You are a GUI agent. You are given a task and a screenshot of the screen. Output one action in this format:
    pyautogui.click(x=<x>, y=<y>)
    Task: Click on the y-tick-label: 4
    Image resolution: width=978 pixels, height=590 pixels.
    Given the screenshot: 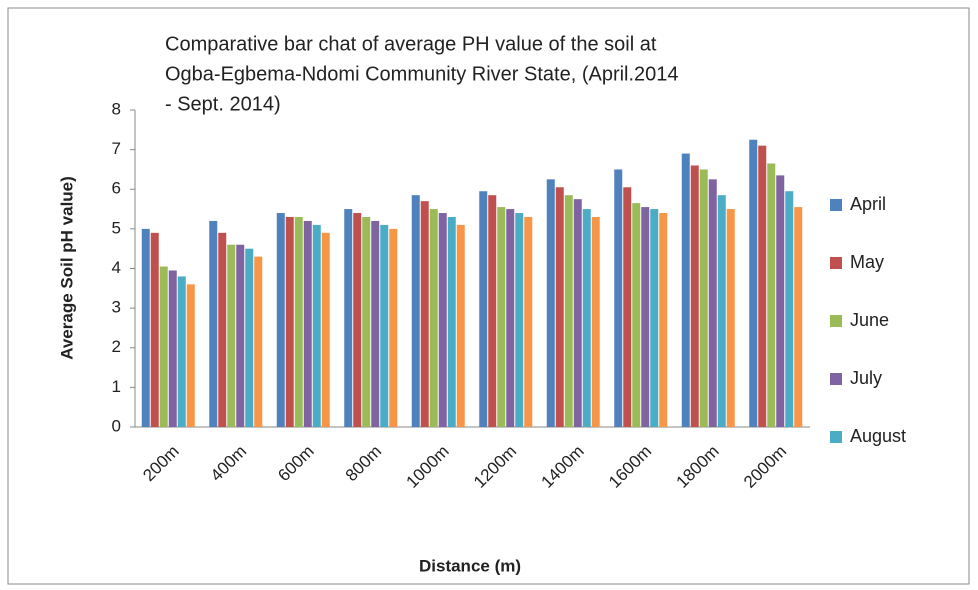 What is the action you would take?
    pyautogui.click(x=116, y=267)
    